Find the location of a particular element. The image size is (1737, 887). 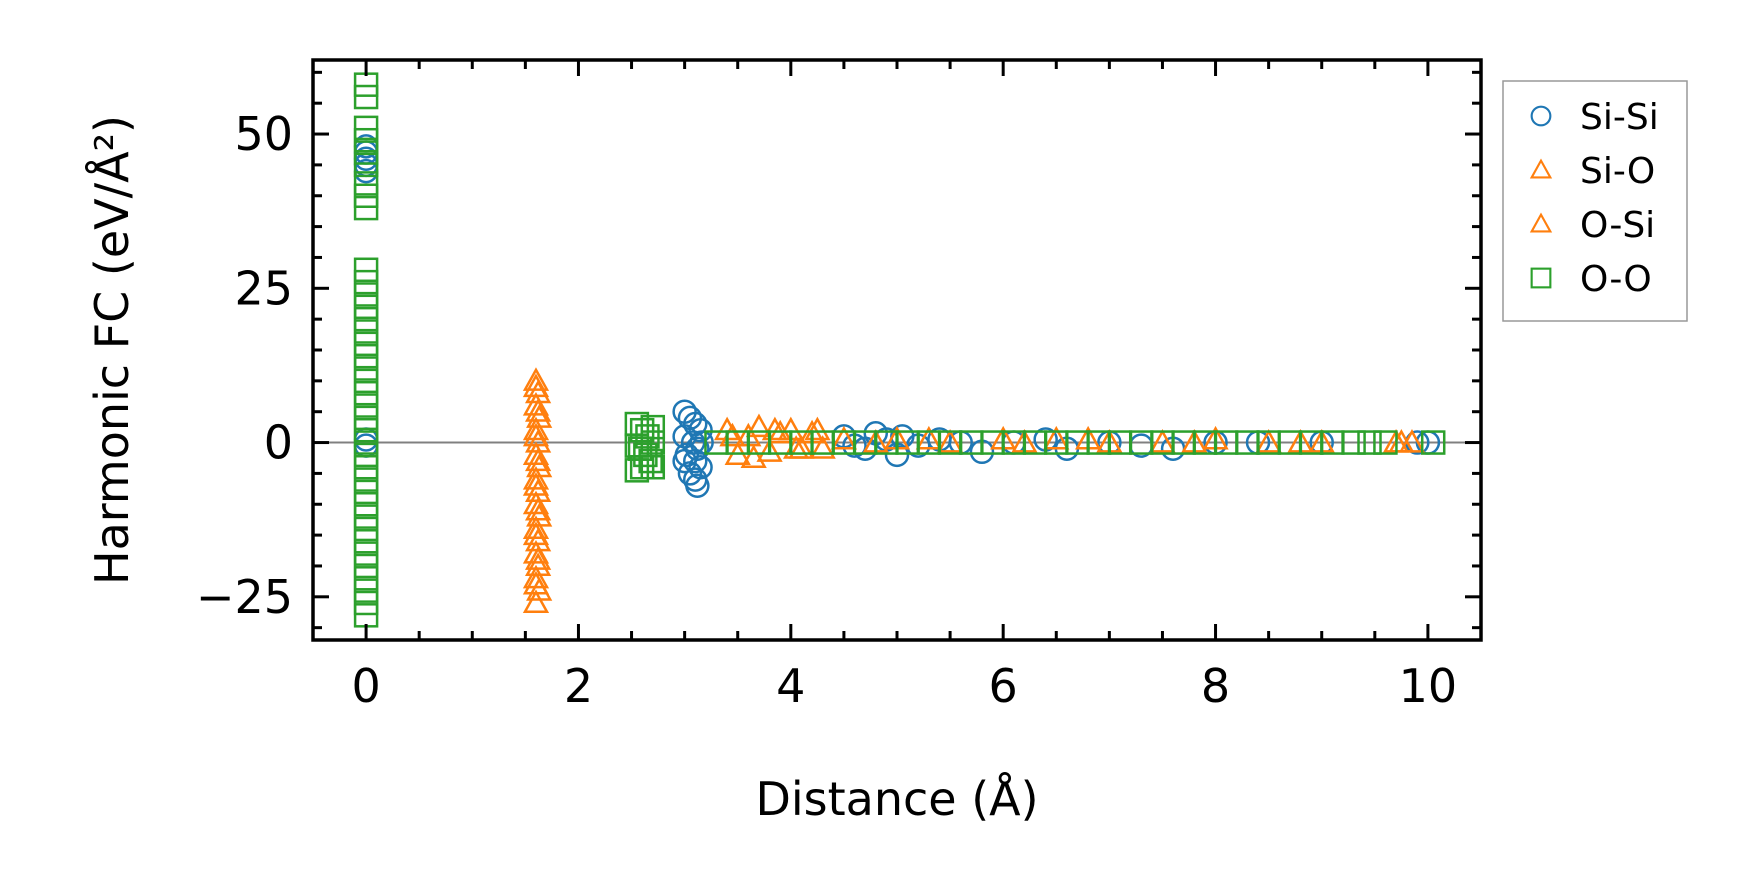

legend-entry: Si-O is located at coordinates (1592, 171).